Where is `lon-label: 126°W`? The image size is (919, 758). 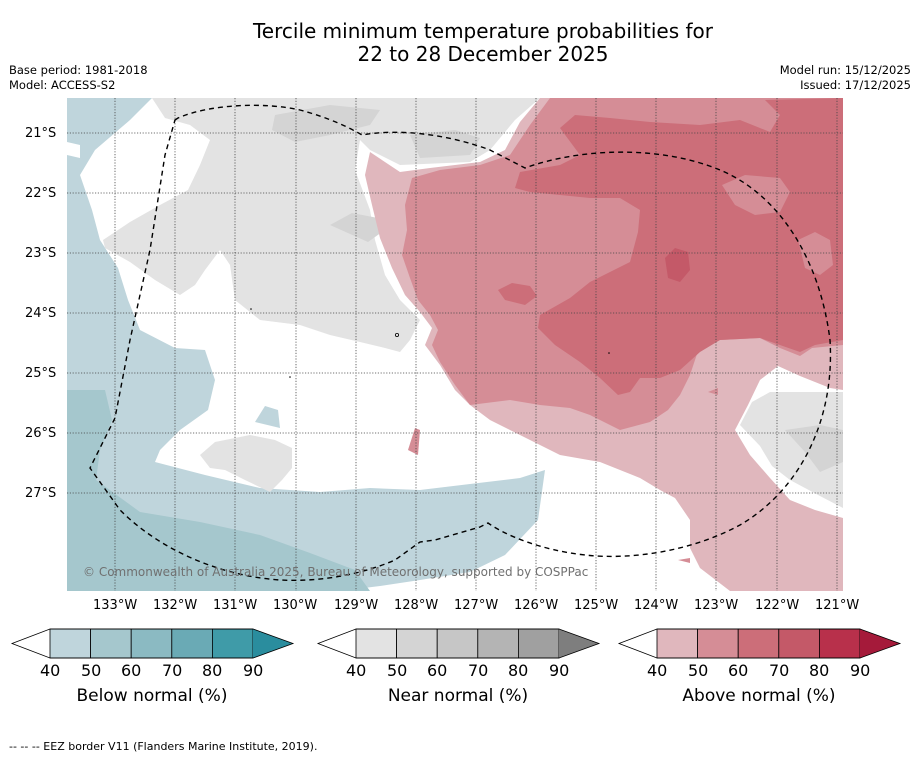 lon-label: 126°W is located at coordinates (536, 605).